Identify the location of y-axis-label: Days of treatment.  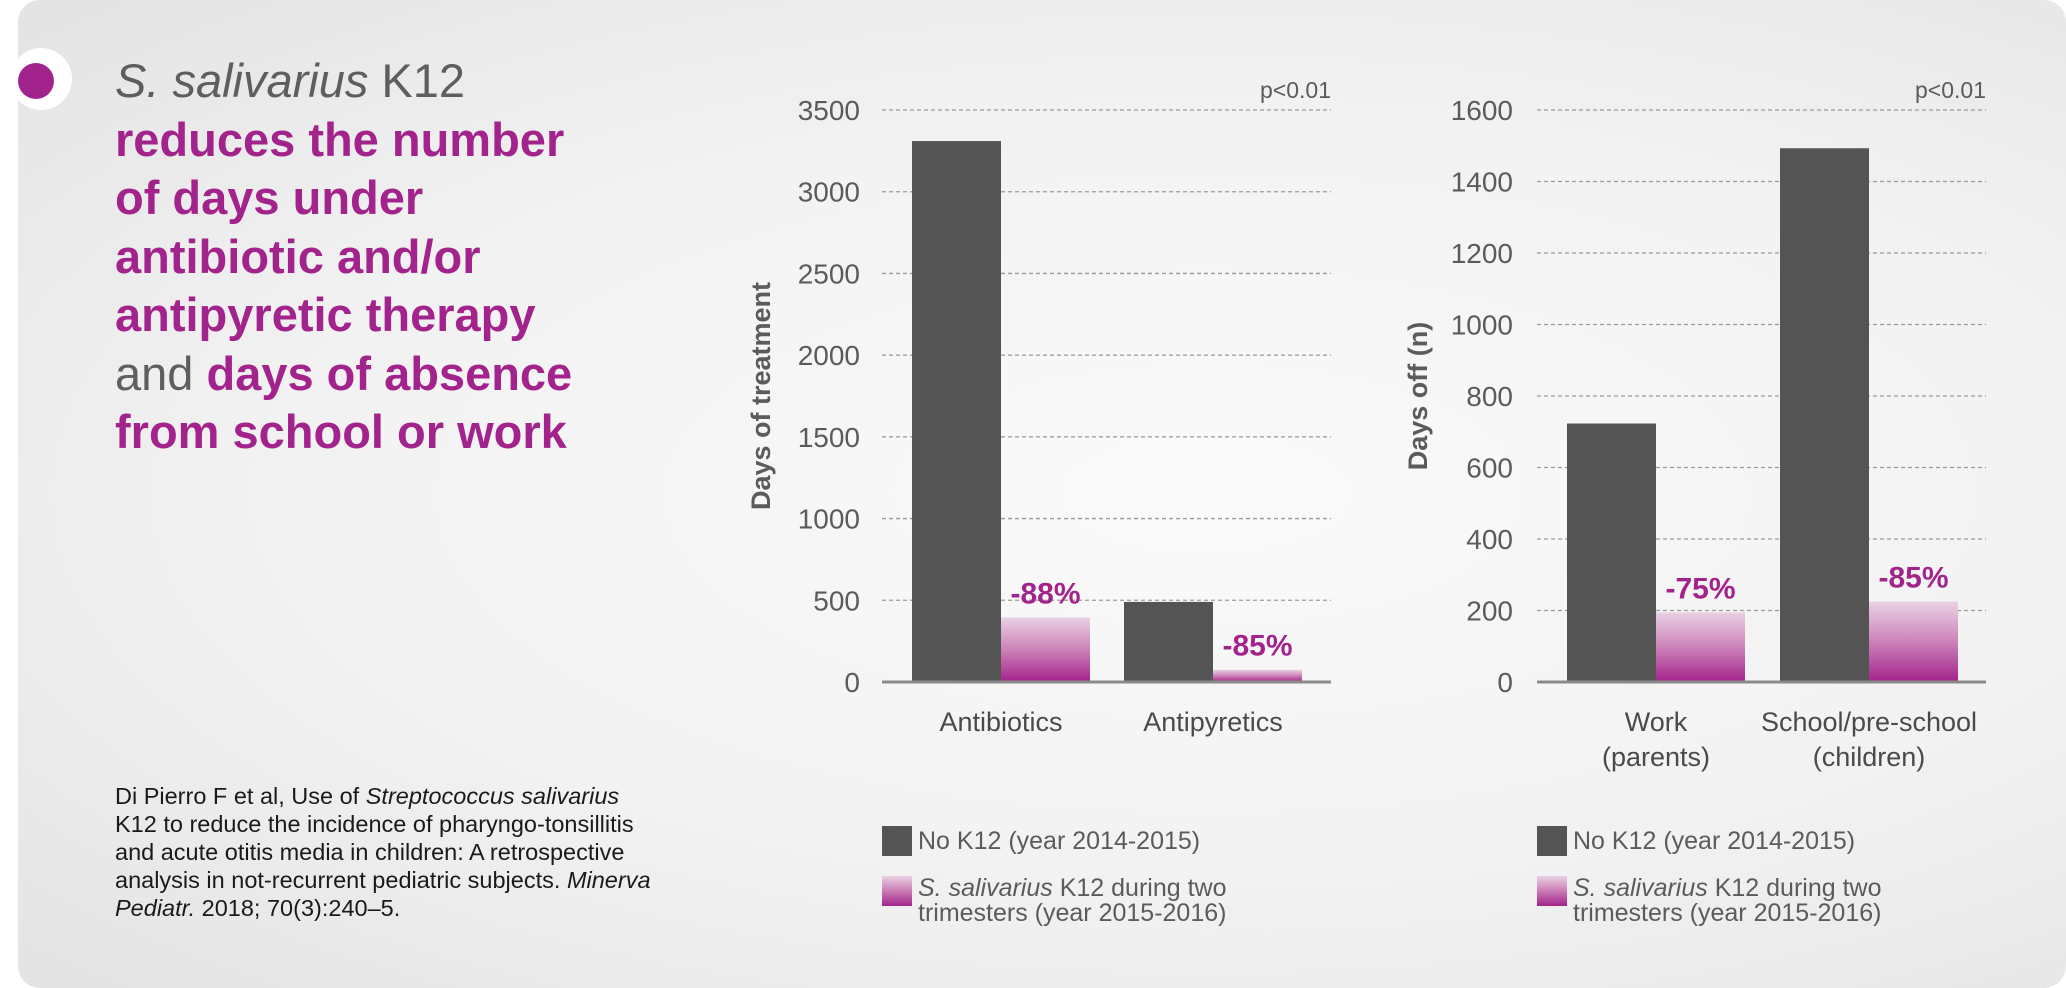
(761, 396).